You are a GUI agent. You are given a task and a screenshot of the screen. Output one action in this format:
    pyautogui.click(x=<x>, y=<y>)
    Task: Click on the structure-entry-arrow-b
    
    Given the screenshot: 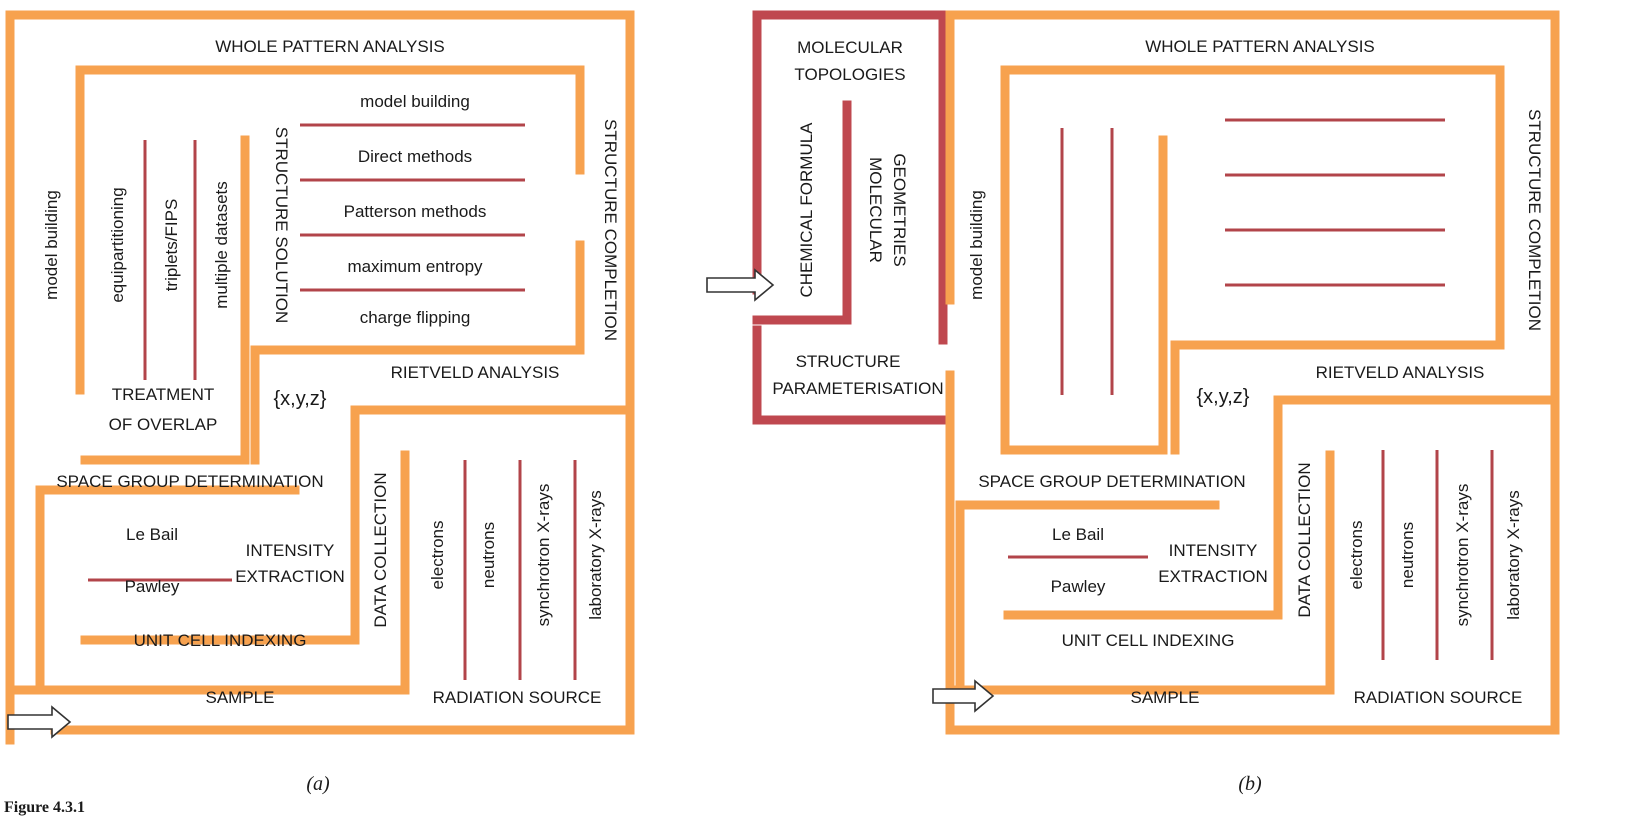 What is the action you would take?
    pyautogui.click(x=740, y=285)
    